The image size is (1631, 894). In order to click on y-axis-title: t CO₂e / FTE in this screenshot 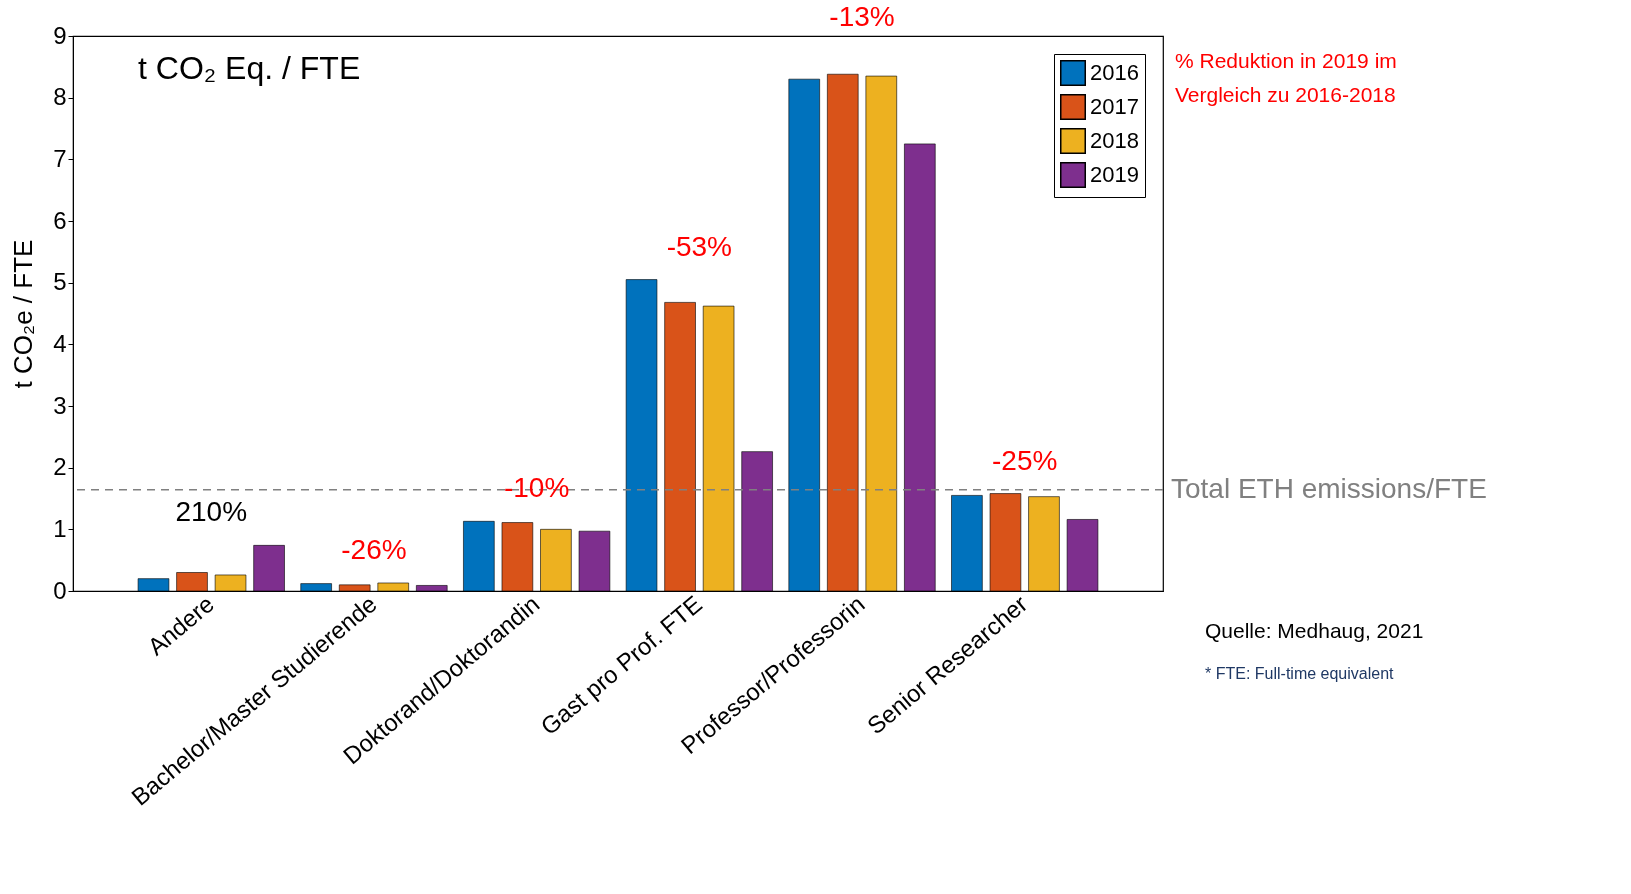, I will do `click(23, 314)`.